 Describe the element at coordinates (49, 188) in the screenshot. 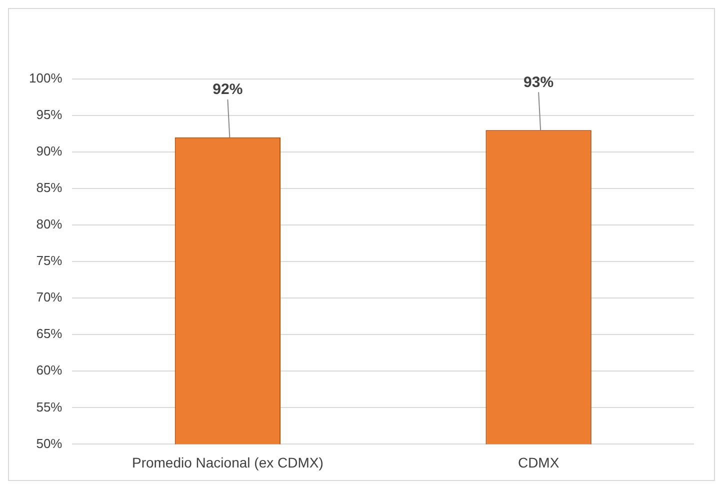

I see `y-tick-label: 85%` at that location.